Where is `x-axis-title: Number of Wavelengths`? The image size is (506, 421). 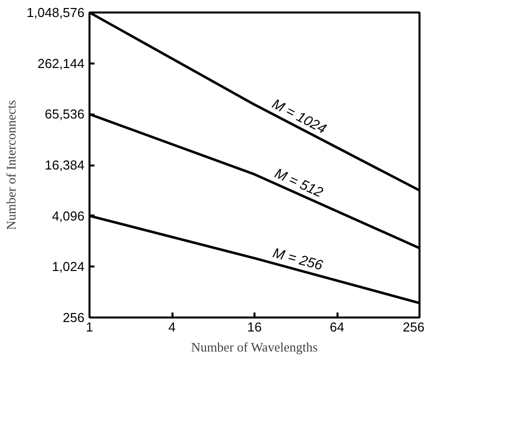 x-axis-title: Number of Wavelengths is located at coordinates (254, 347).